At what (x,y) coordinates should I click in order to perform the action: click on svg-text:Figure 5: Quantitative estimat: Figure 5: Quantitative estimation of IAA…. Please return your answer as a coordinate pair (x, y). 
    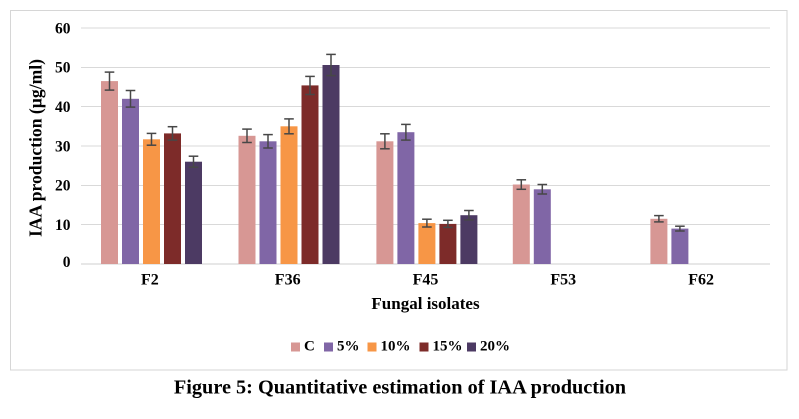
    Looking at the image, I should click on (400, 388).